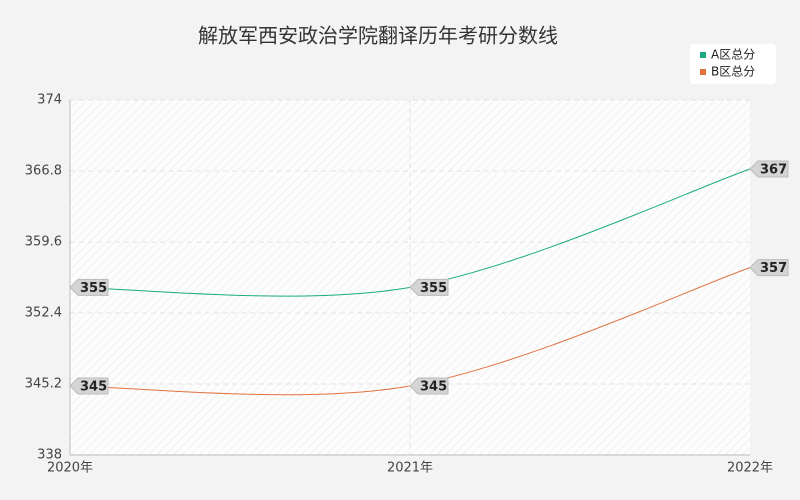  Describe the element at coordinates (49, 100) in the screenshot. I see `y-tick-label: 374` at that location.